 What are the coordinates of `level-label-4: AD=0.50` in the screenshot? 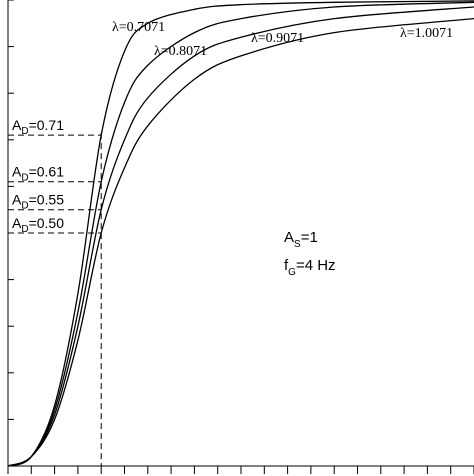 It's located at (38, 225).